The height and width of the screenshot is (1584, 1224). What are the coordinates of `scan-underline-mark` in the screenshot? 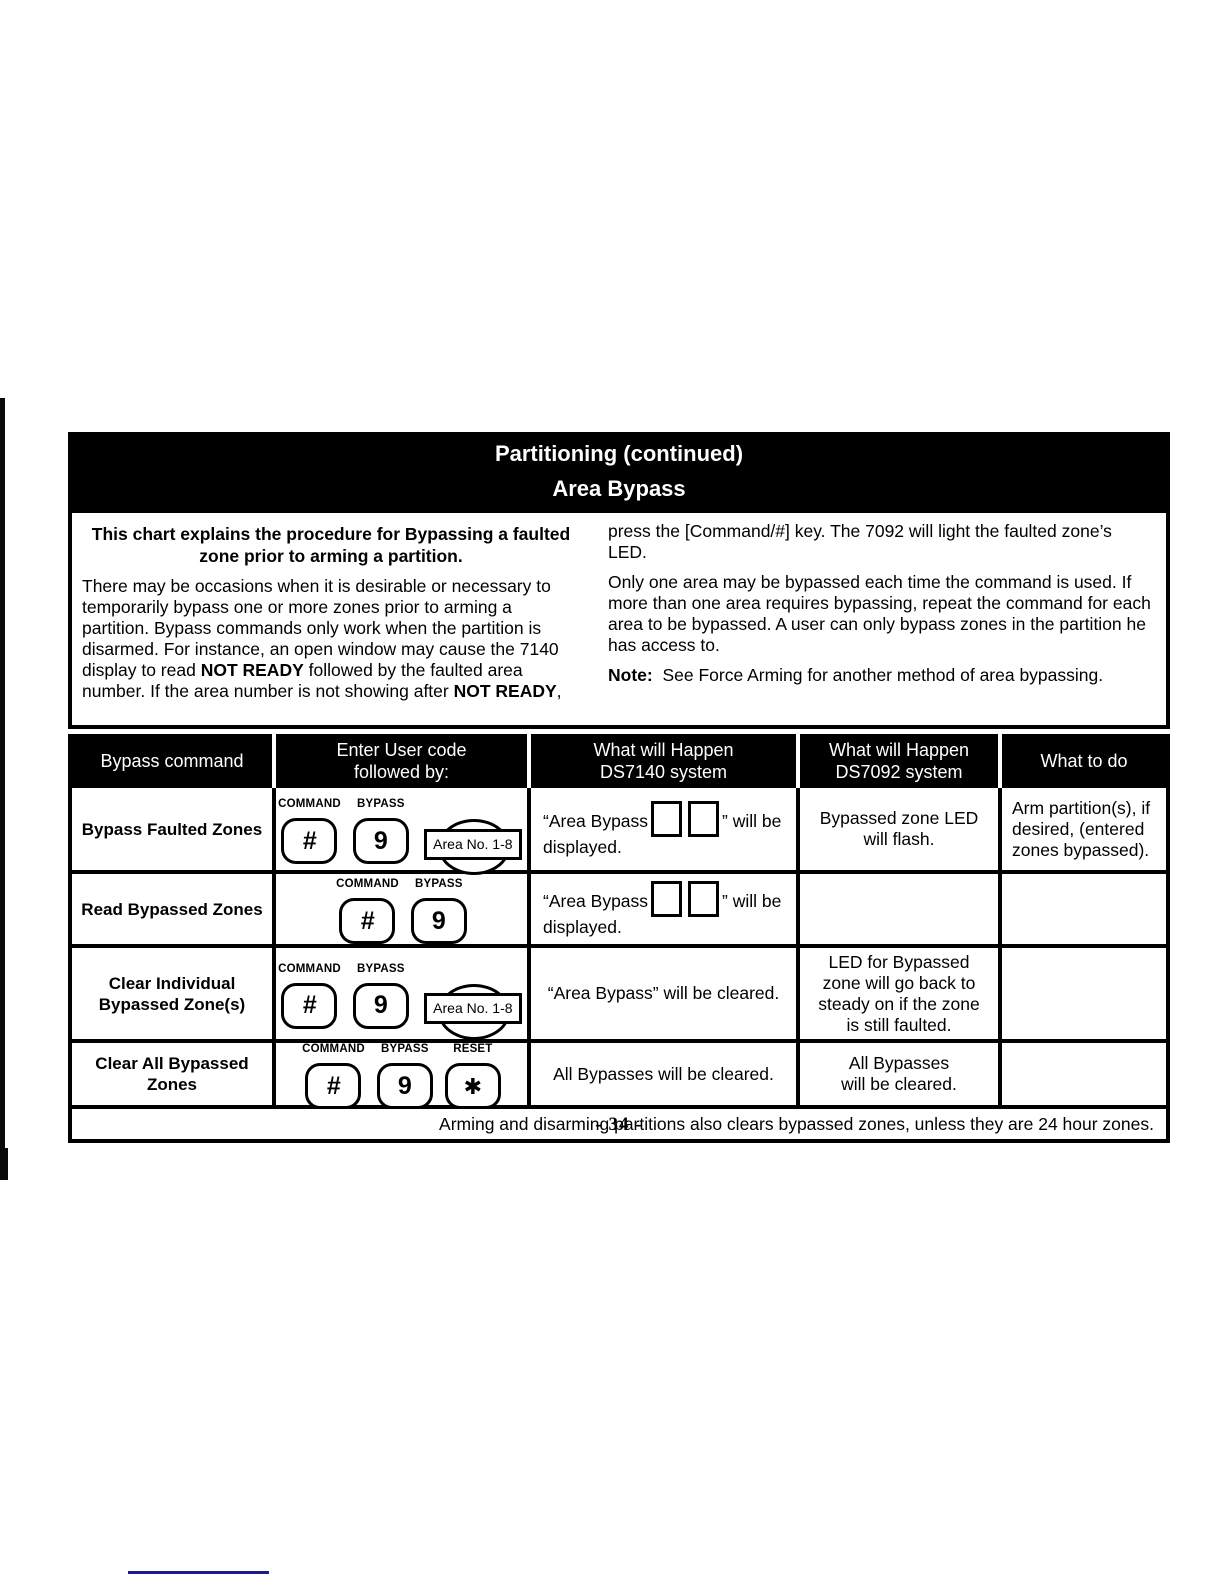 It's located at (198, 1572).